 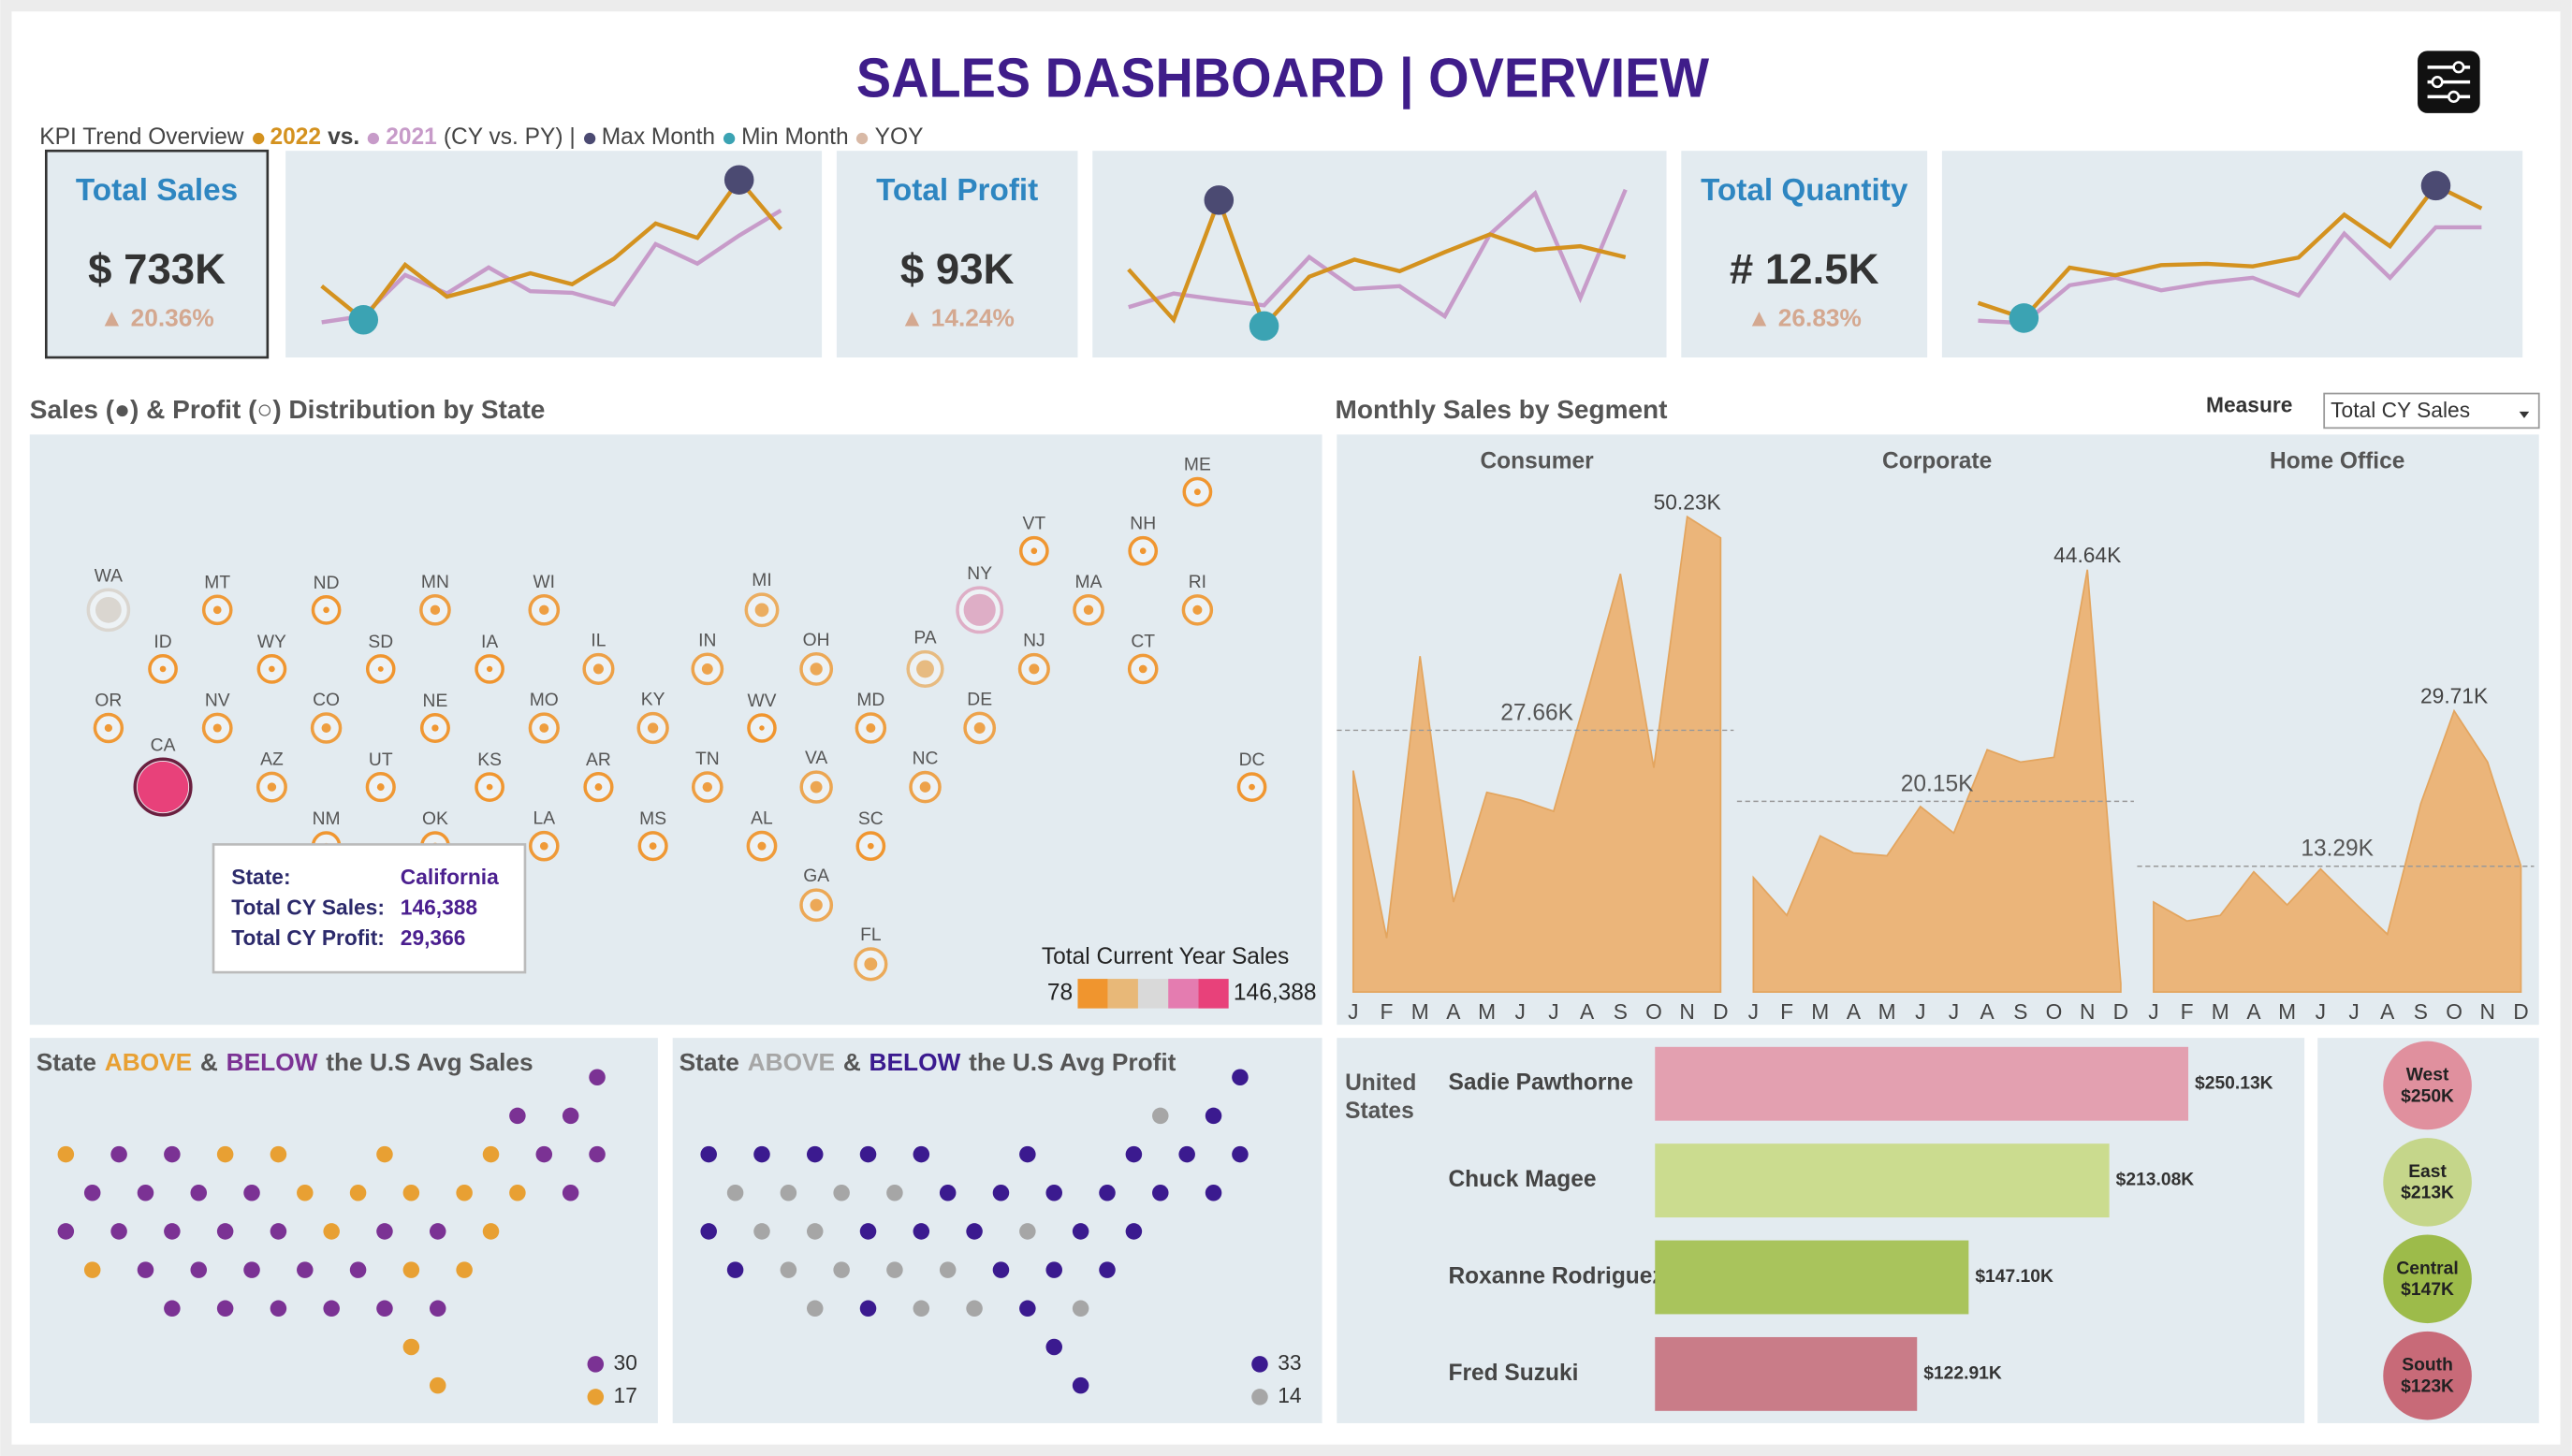 I want to click on group-label-box: United States, so click(x=1381, y=1096).